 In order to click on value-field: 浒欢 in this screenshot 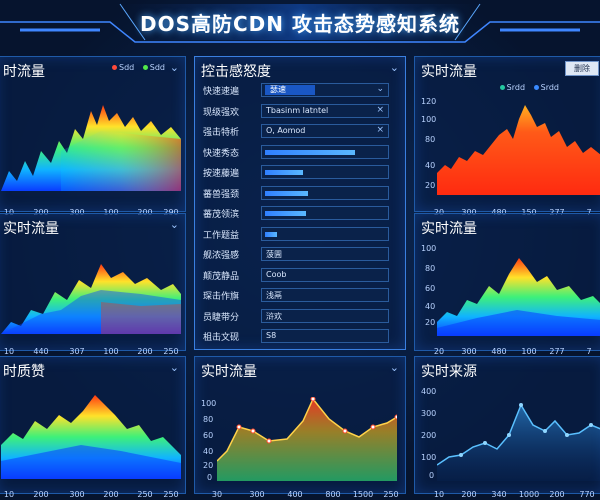, I will do `click(325, 315)`.